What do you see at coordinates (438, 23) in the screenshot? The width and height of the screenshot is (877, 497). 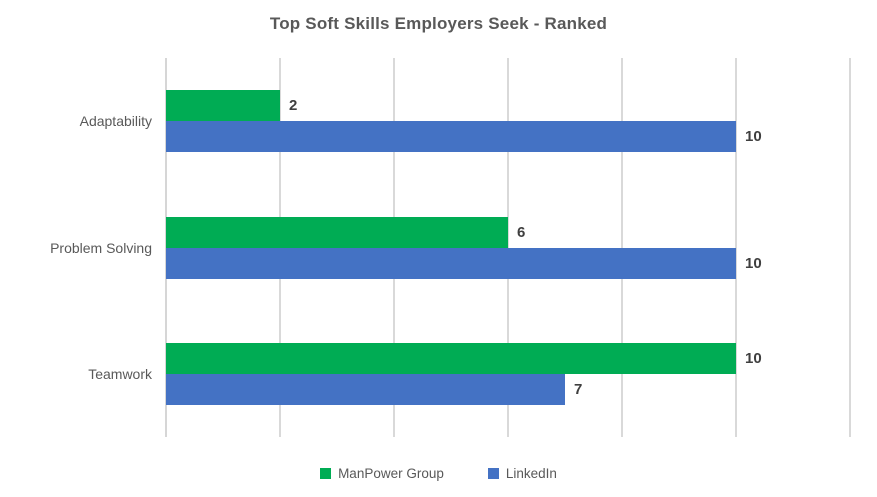 I see `chart-title: Top Soft Skills Employers Seek - Ranked` at bounding box center [438, 23].